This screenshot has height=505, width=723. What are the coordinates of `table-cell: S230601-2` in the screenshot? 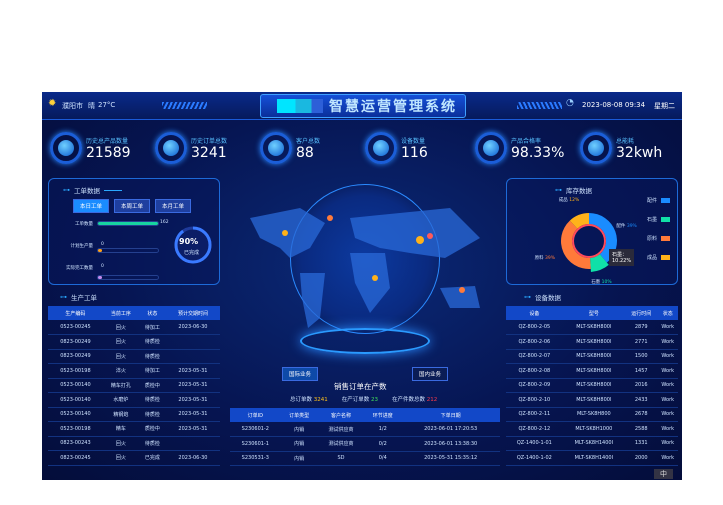 It's located at (255, 429).